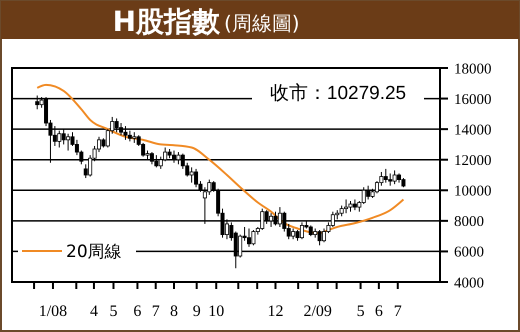 Image resolution: width=520 pixels, height=332 pixels. I want to click on x-tick-label: 8, so click(174, 311).